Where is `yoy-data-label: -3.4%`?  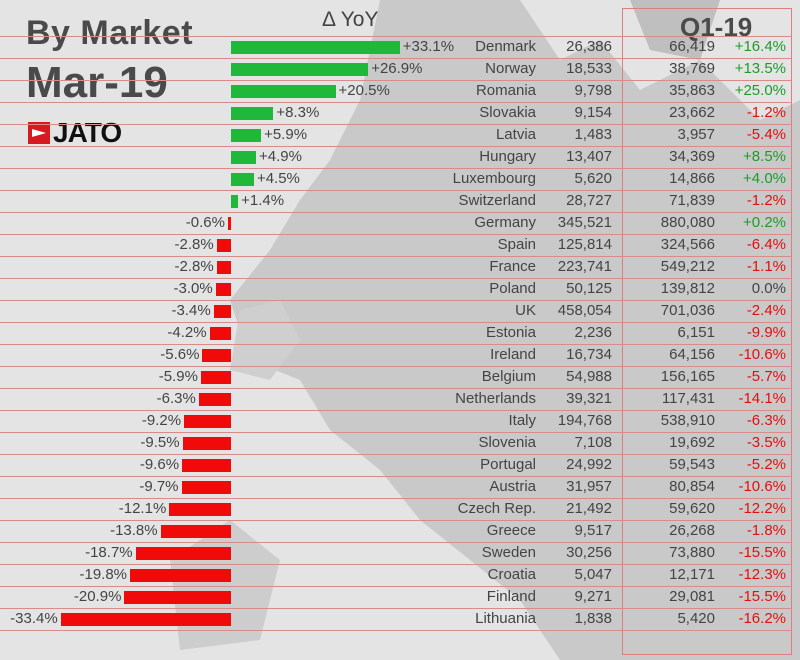 yoy-data-label: -3.4% is located at coordinates (191, 310).